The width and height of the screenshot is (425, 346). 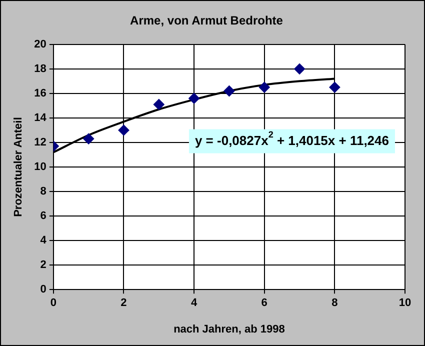 What do you see at coordinates (207, 21) in the screenshot?
I see `chart-title: Arme, von Armut Bedrohte` at bounding box center [207, 21].